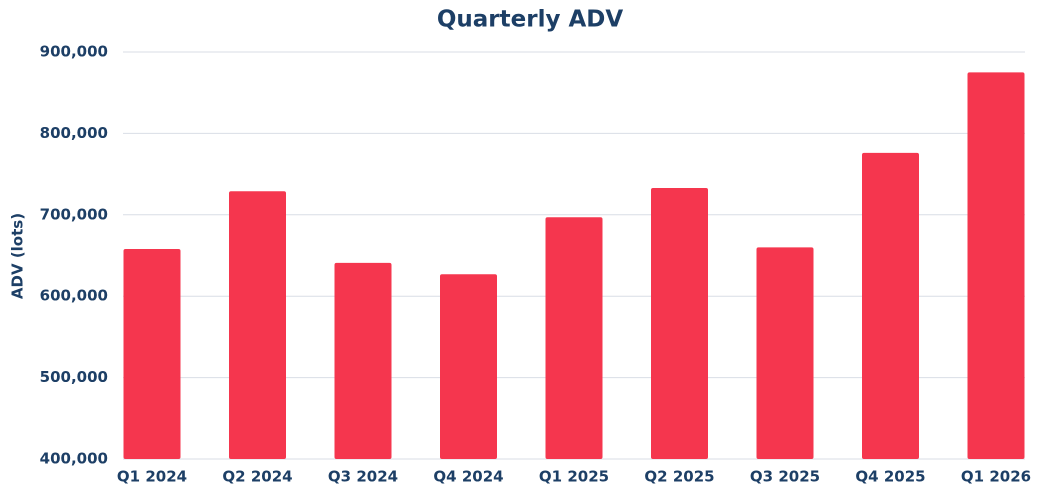 This screenshot has width=1038, height=488. I want to click on y-tick-label: 500,000, so click(74, 377).